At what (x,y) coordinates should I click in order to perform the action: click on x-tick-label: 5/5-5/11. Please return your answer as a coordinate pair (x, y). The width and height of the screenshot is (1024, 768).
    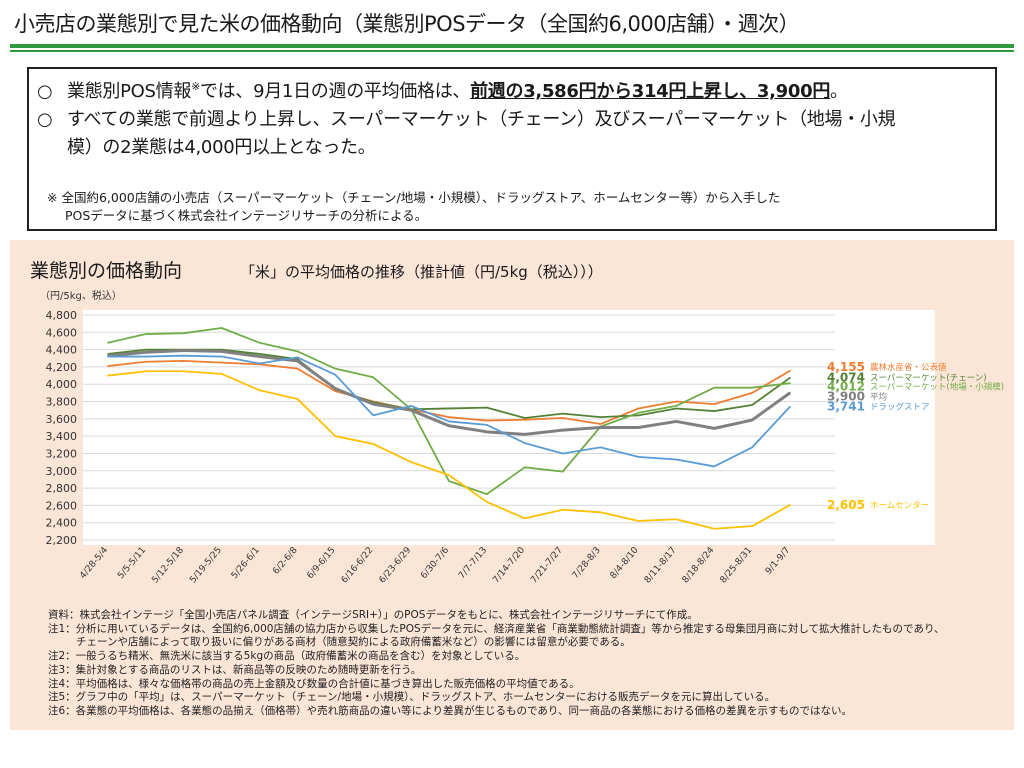
    Looking at the image, I should click on (132, 564).